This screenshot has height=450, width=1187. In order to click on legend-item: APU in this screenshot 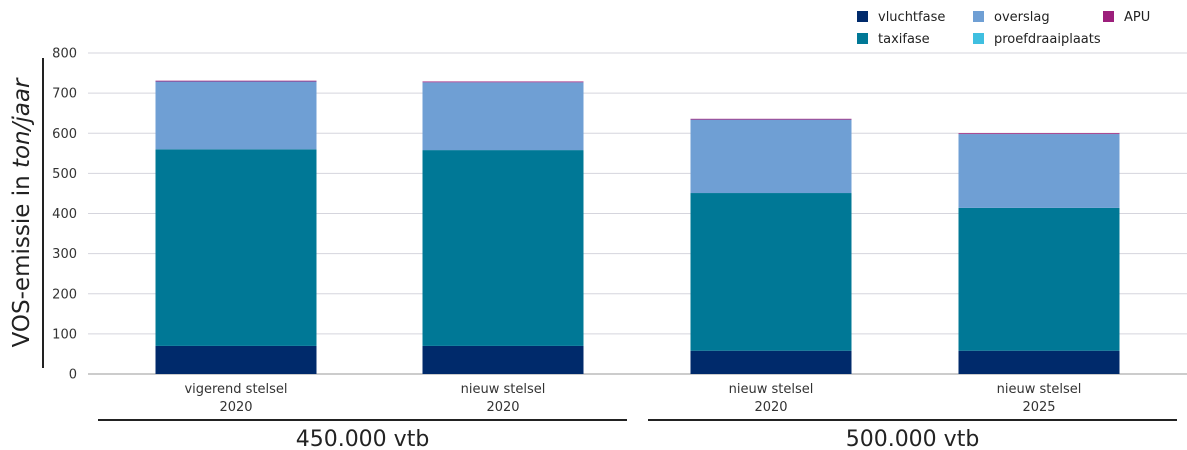, I will do `click(1126, 17)`.